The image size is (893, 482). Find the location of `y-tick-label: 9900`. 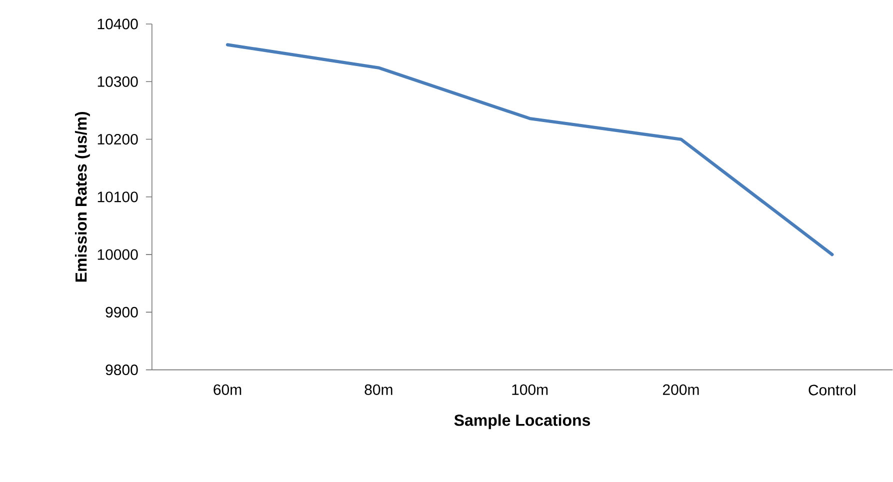

y-tick-label: 9900 is located at coordinates (122, 312).